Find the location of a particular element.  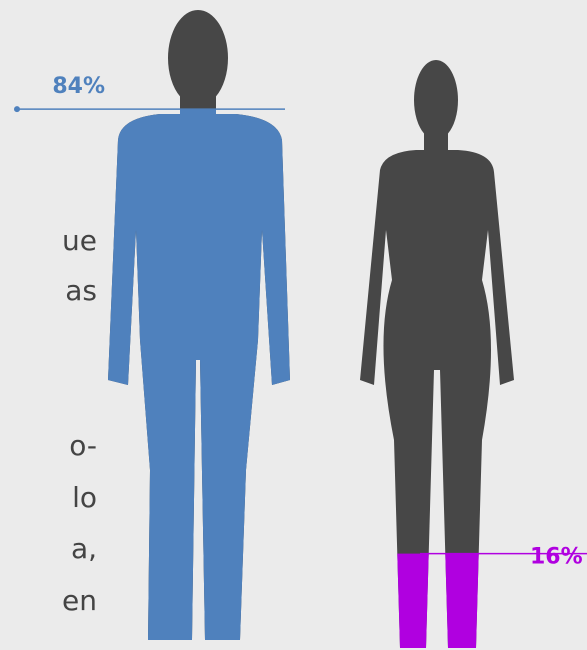

value-label: 16% is located at coordinates (556, 557).